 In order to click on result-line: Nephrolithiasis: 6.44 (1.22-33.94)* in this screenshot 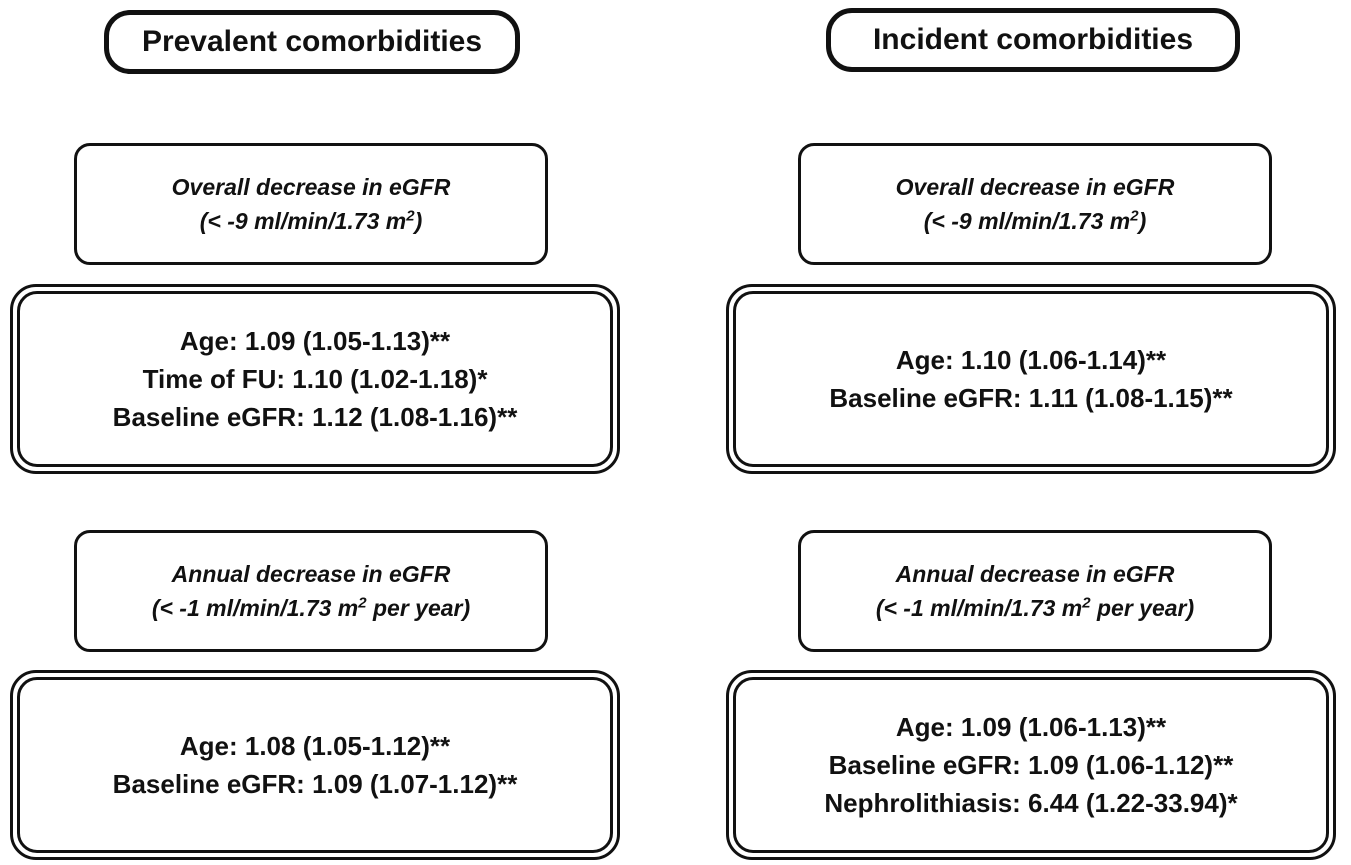, I will do `click(1031, 803)`.